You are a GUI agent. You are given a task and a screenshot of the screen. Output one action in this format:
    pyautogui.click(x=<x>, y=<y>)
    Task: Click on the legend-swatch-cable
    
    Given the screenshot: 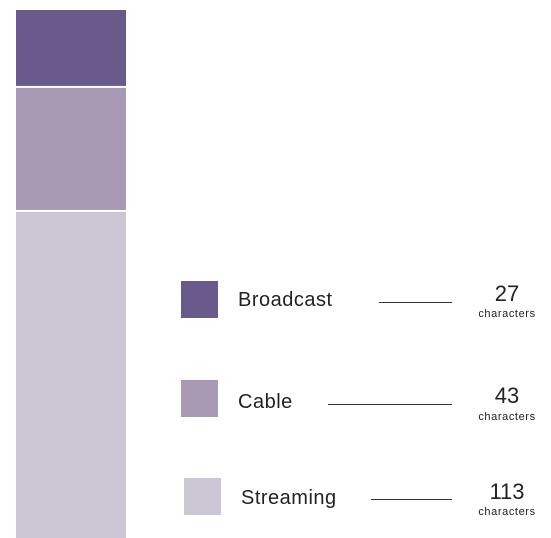 What is the action you would take?
    pyautogui.click(x=199, y=398)
    